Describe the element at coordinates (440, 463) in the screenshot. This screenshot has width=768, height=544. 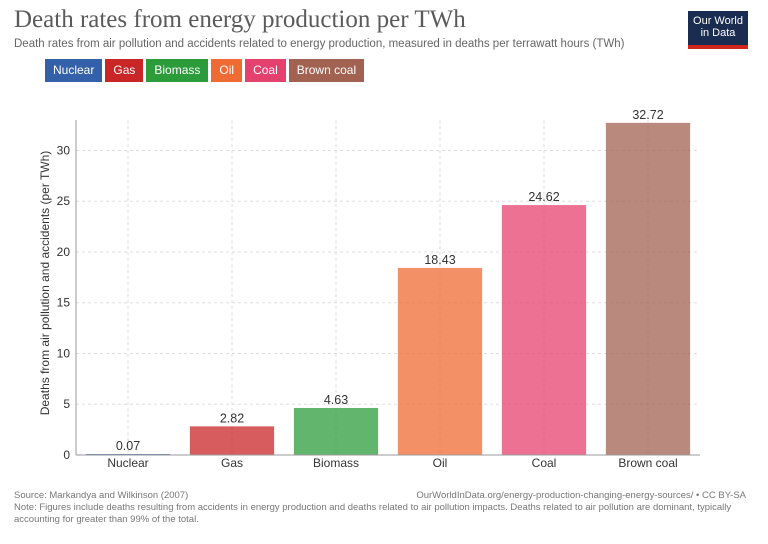
I see `x-tick-label: Oil` at that location.